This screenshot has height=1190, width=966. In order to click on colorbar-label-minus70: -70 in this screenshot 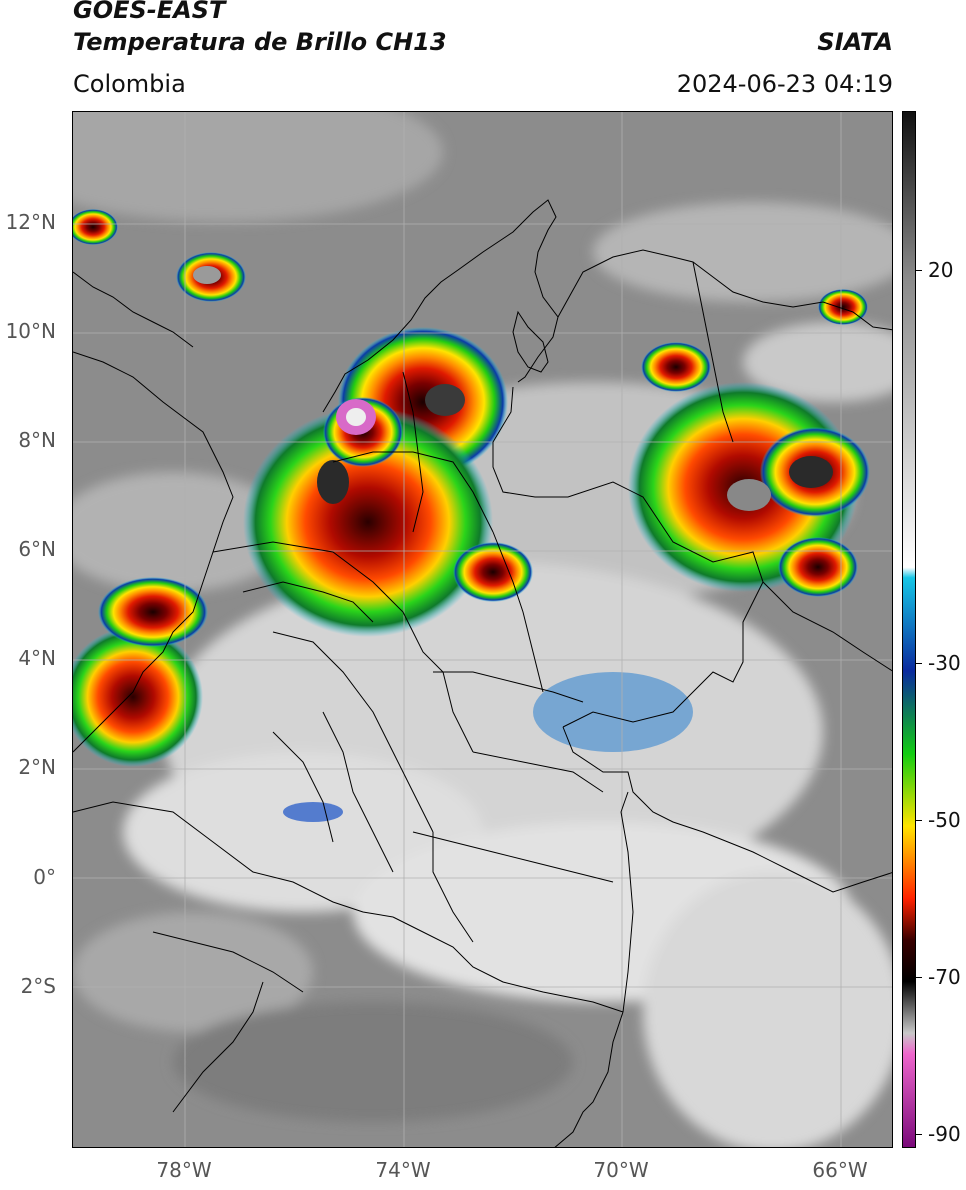, I will do `click(944, 977)`.